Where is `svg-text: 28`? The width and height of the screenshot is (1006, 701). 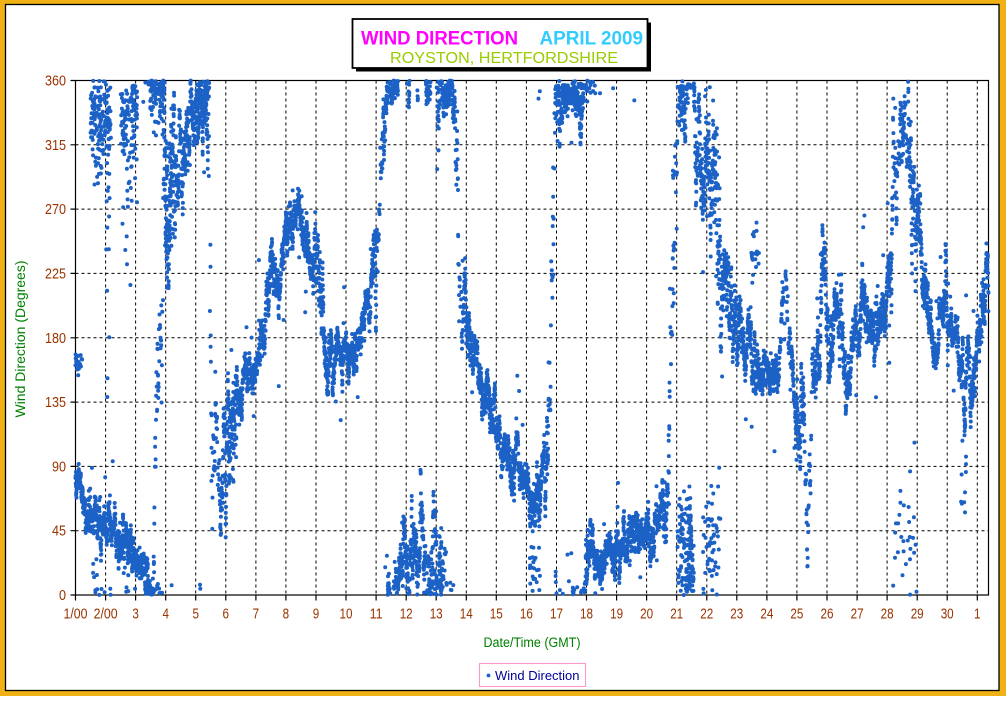
svg-text: 28 is located at coordinates (887, 614).